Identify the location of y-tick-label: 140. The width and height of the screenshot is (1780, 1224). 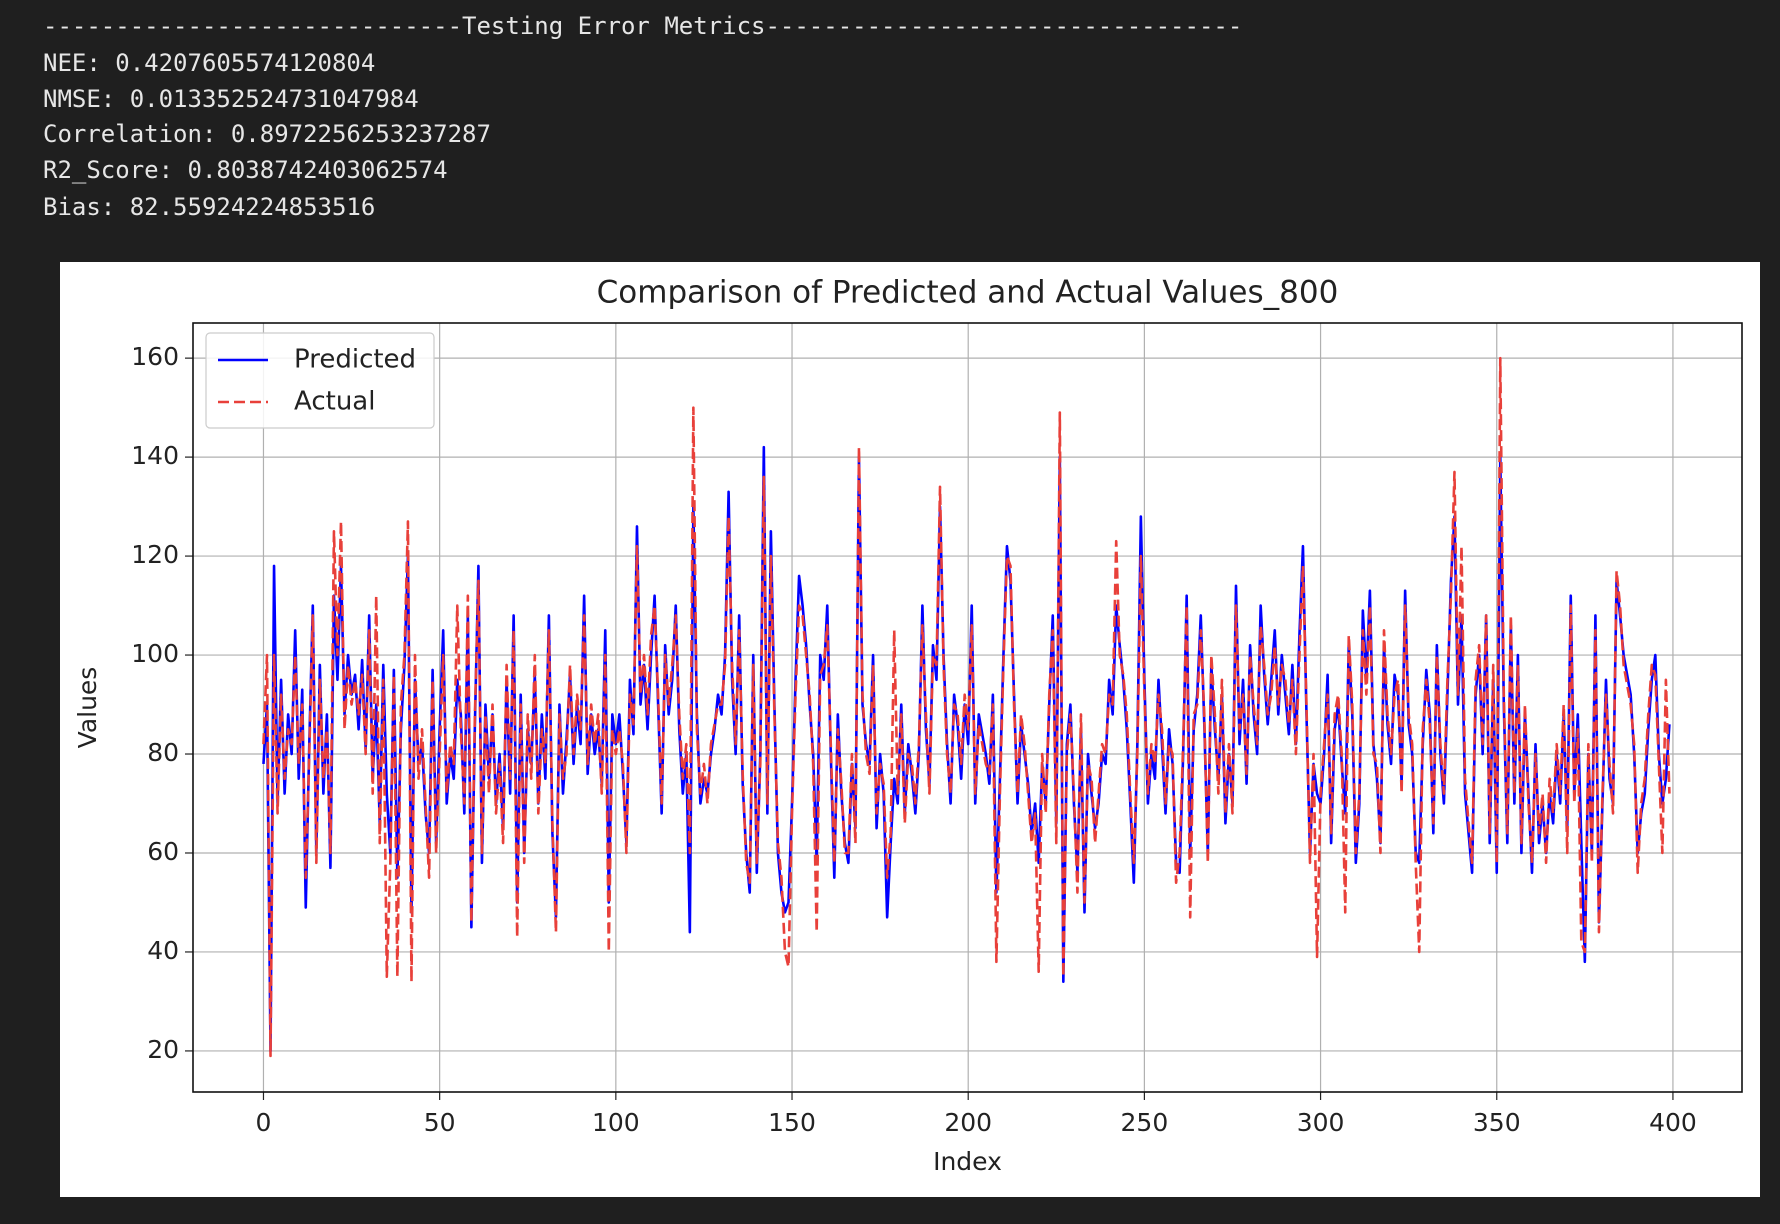
(155, 455).